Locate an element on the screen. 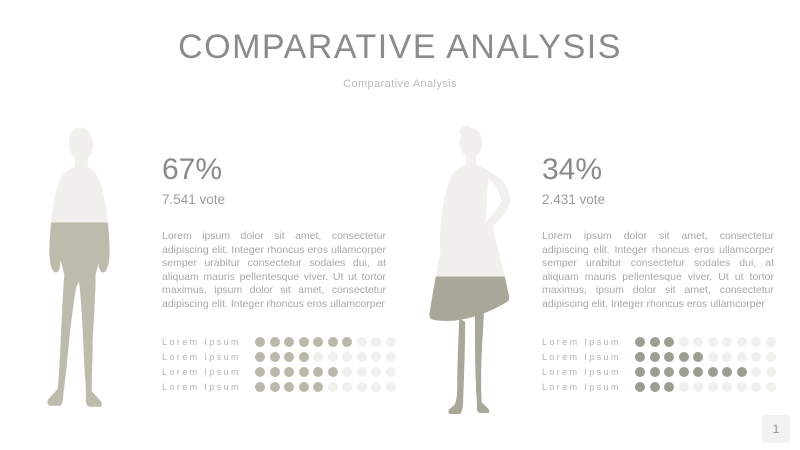  slide-subtitle: Comparative Analysis is located at coordinates (400, 84).